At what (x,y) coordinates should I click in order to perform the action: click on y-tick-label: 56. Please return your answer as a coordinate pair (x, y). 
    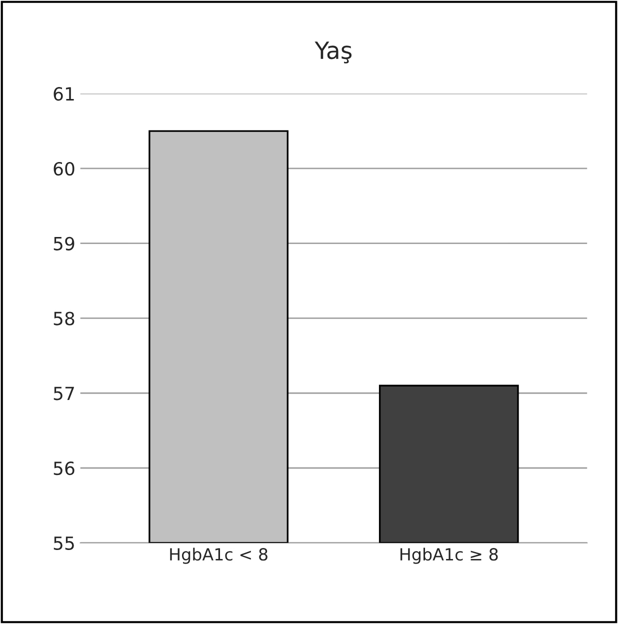
    Looking at the image, I should click on (64, 468).